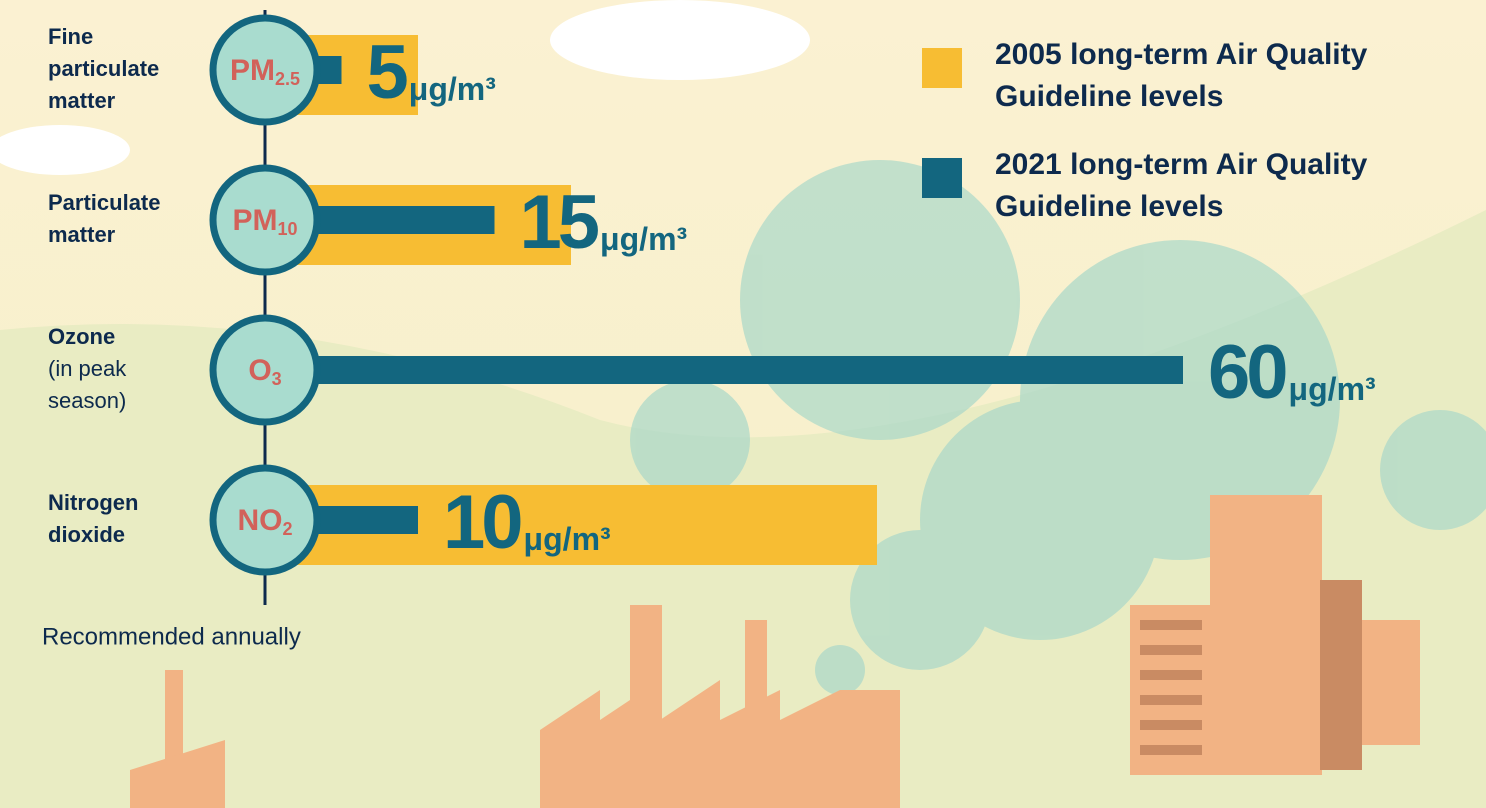 The height and width of the screenshot is (808, 1486). I want to click on symbol-main: O, so click(259, 370).